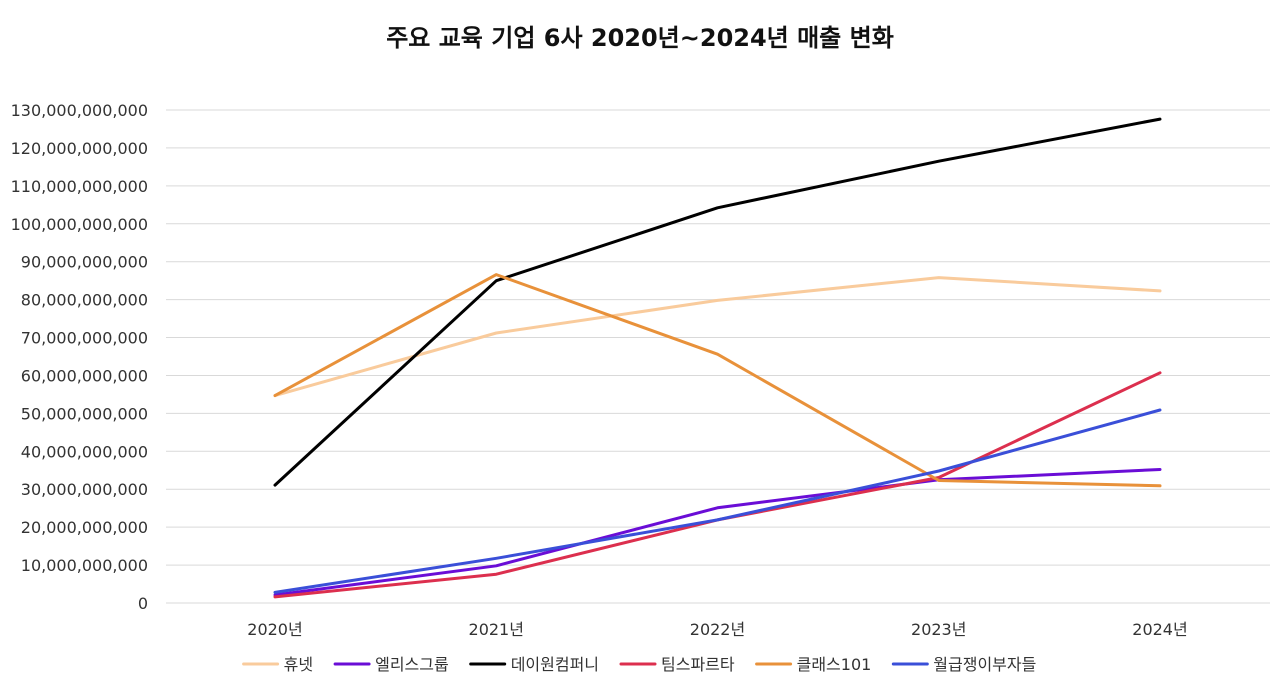 This screenshot has width=1280, height=696. What do you see at coordinates (79, 148) in the screenshot?
I see `y-tick-label: 120,000,000,000` at bounding box center [79, 148].